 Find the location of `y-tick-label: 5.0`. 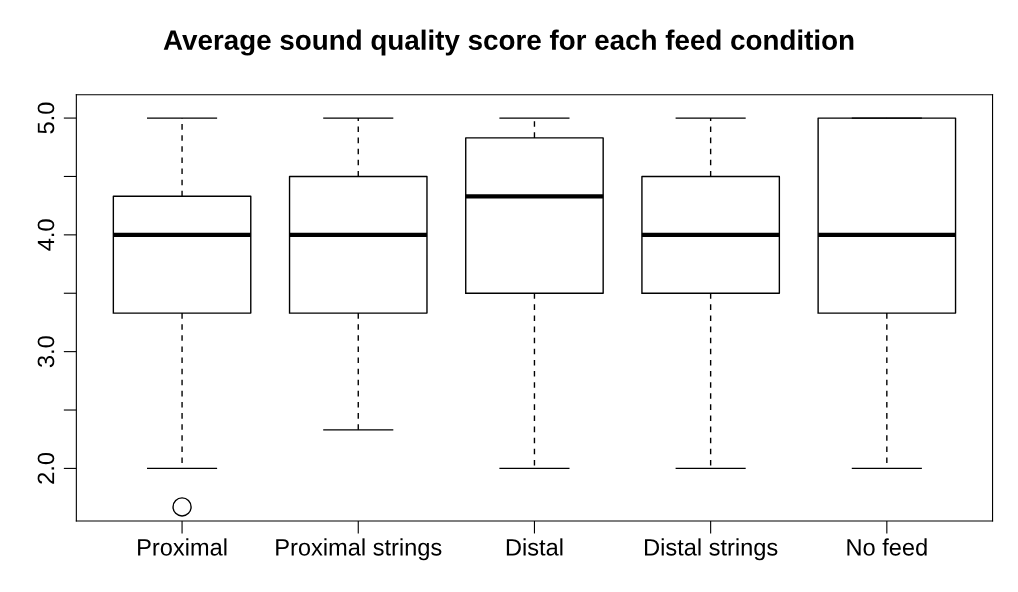

y-tick-label: 5.0 is located at coordinates (46, 118).